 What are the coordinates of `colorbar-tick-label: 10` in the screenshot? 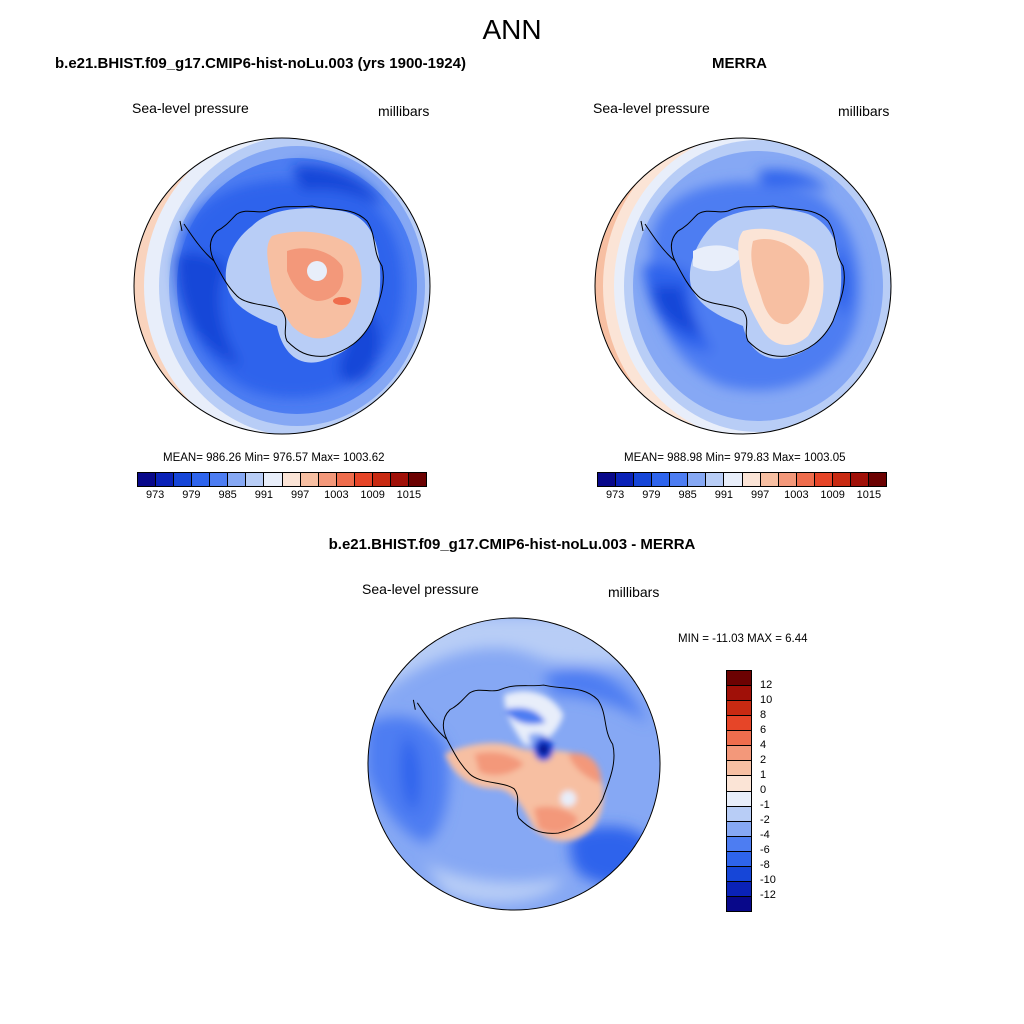 It's located at (766, 700).